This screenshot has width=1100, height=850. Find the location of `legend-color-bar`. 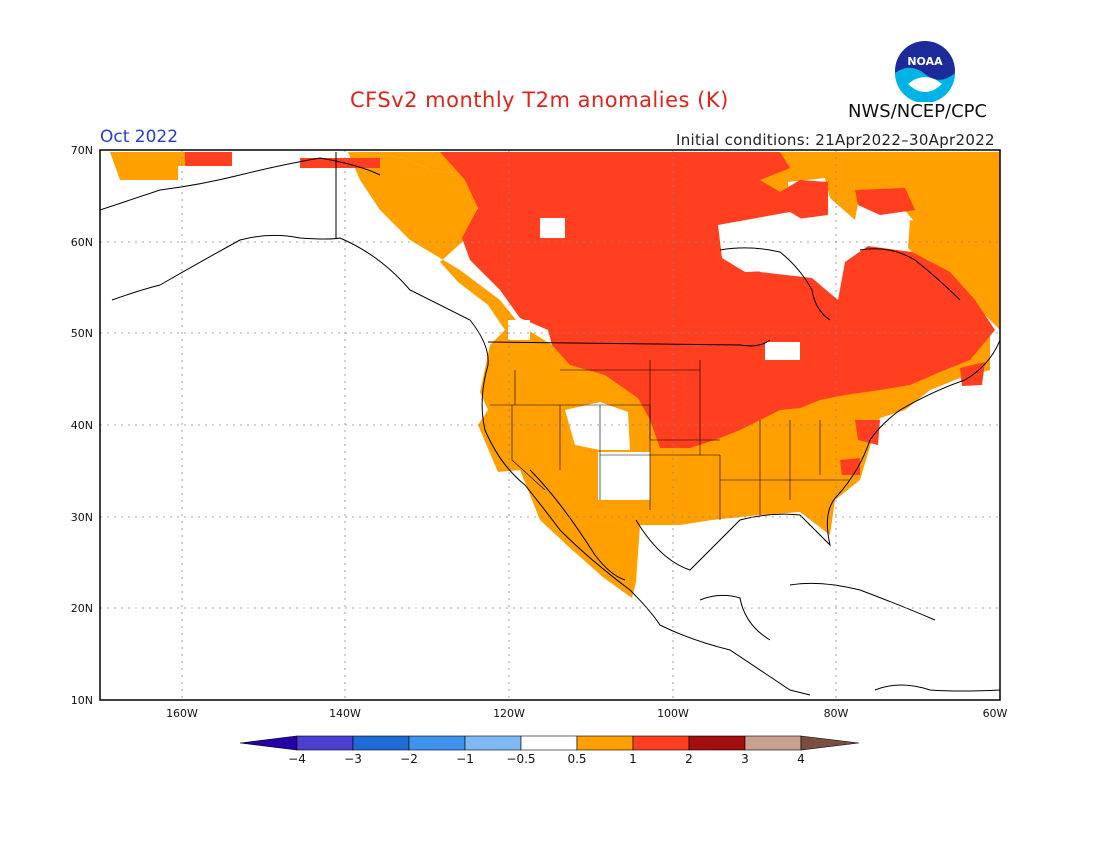

legend-color-bar is located at coordinates (549, 743).